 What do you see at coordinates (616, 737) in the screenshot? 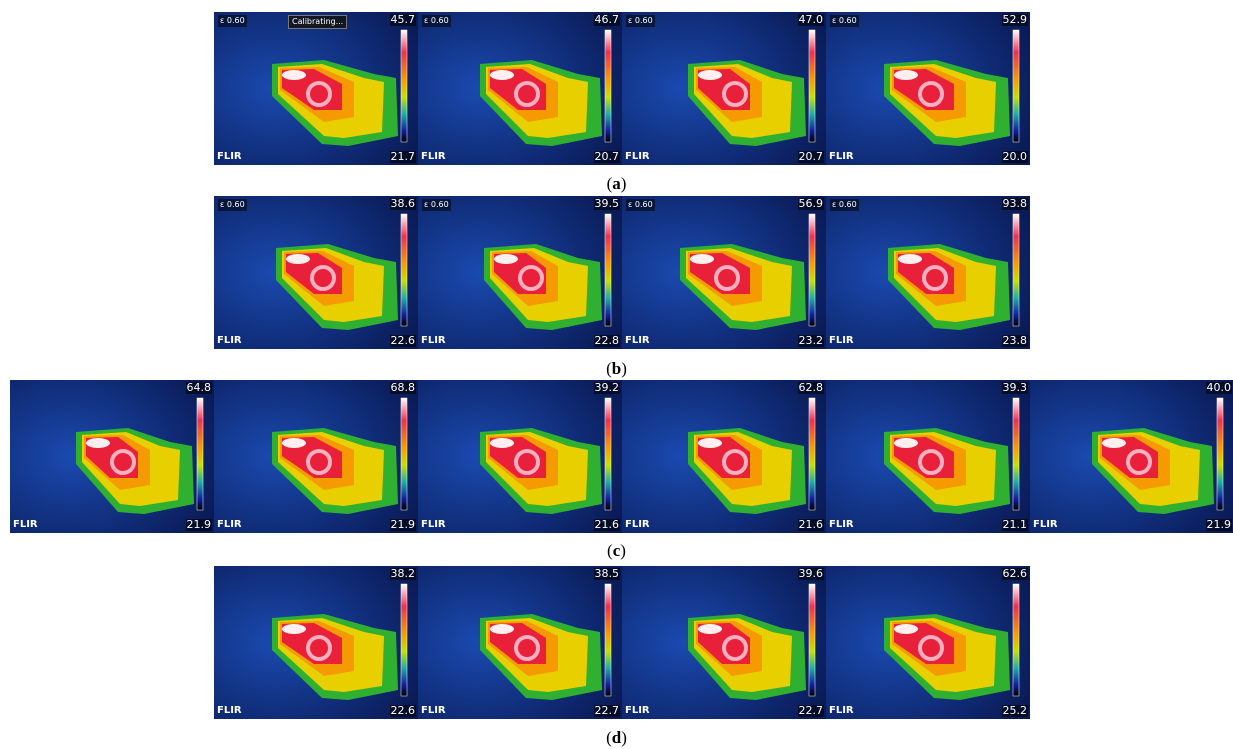
I see `caption-letter: d` at bounding box center [616, 737].